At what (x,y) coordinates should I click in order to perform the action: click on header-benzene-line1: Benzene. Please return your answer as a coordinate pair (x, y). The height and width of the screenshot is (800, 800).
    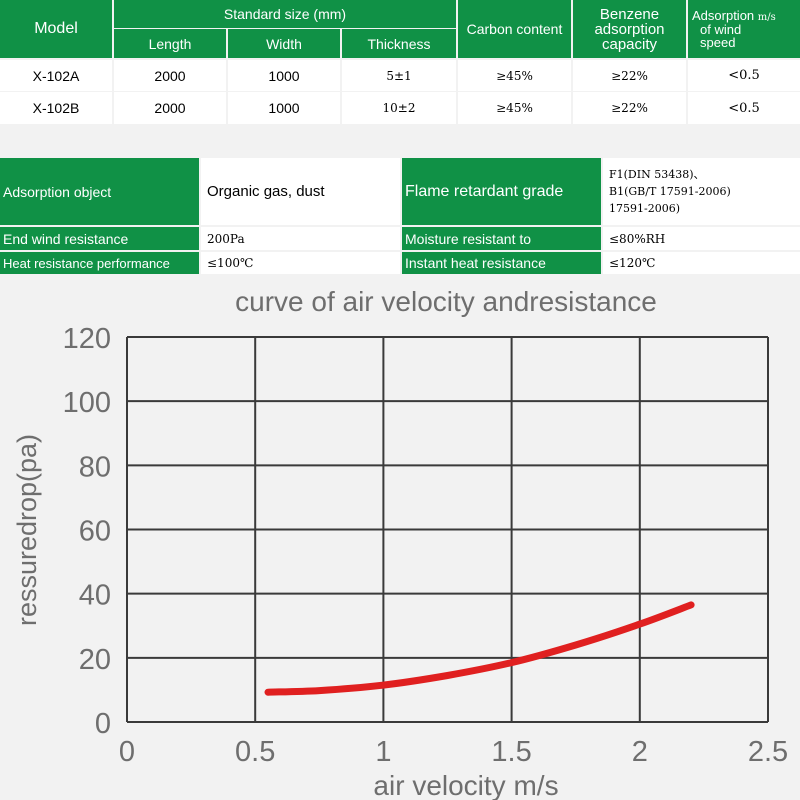
    Looking at the image, I should click on (629, 14).